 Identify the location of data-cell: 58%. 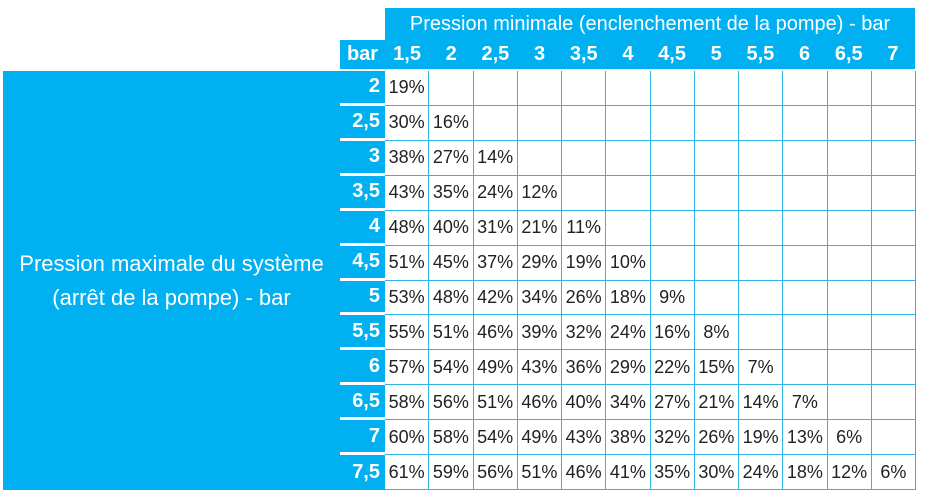
(407, 403).